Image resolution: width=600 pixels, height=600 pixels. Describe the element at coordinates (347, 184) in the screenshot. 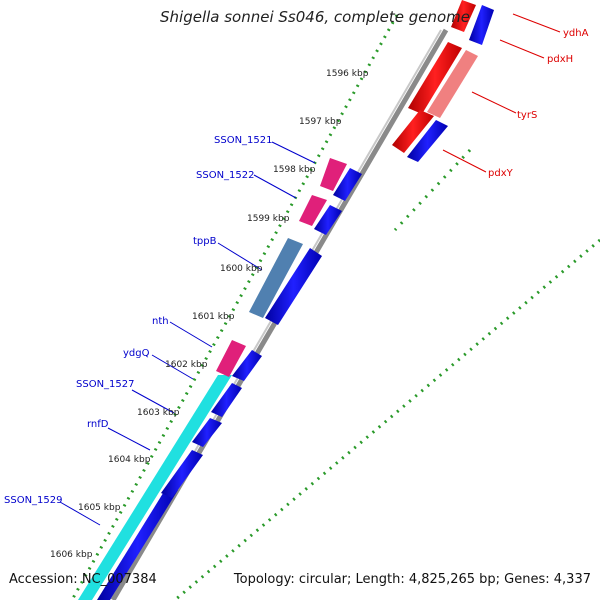

I see `gene-sson1521-arrow` at that location.